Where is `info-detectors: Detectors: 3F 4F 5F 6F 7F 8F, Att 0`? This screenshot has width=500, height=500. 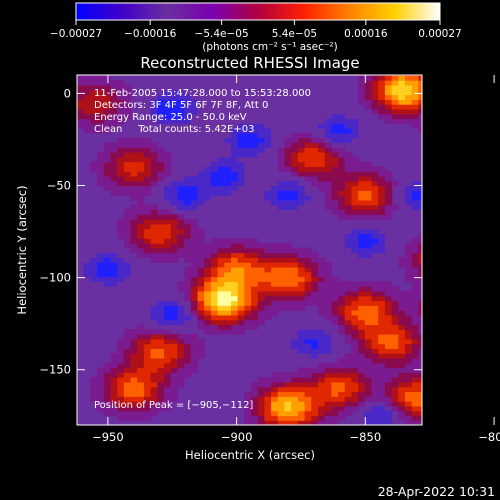 info-detectors: Detectors: 3F 4F 5F 6F 7F 8F, Att 0 is located at coordinates (181, 105).